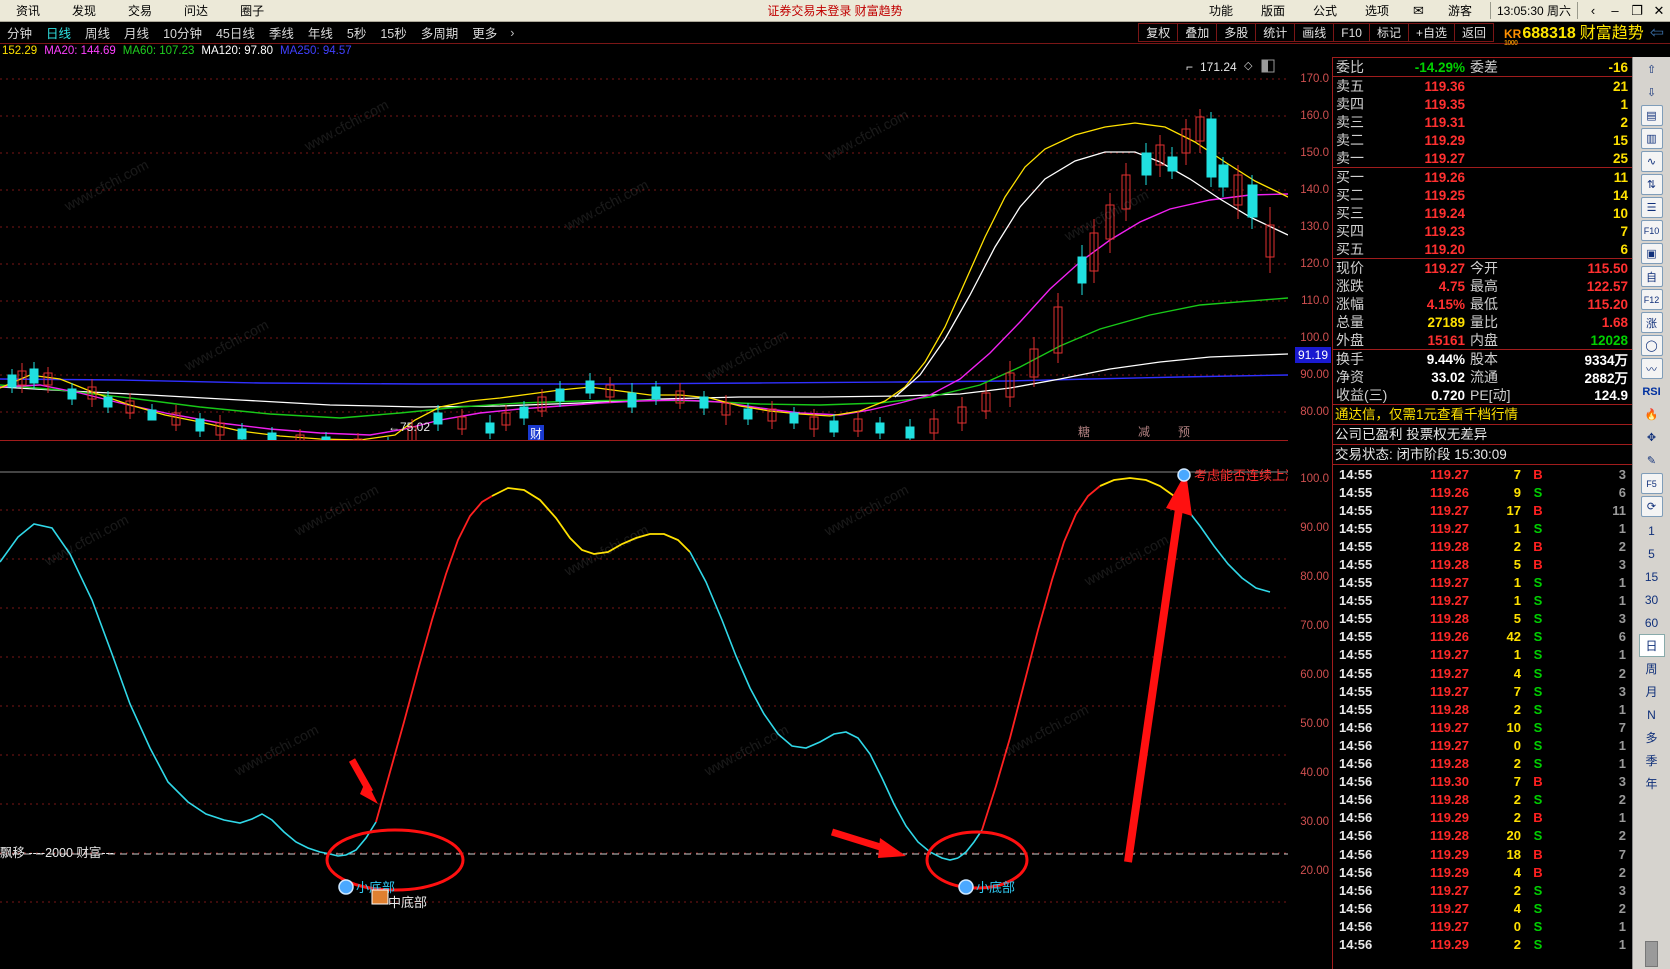 The width and height of the screenshot is (1670, 969). Describe the element at coordinates (1431, 32) in the screenshot. I see `button-add-favorite: +自选` at that location.